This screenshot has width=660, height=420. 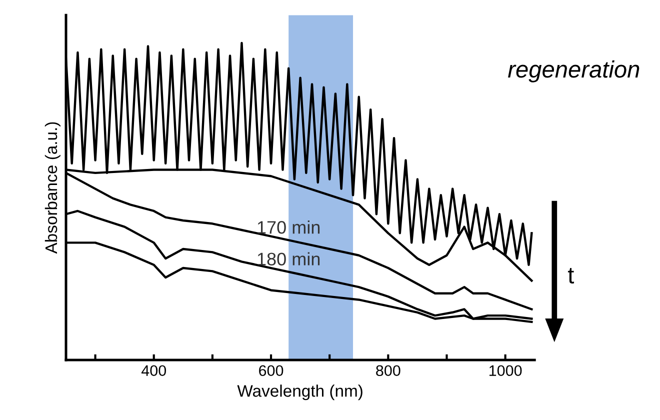 I want to click on x-tick-label: 400, so click(x=153, y=370).